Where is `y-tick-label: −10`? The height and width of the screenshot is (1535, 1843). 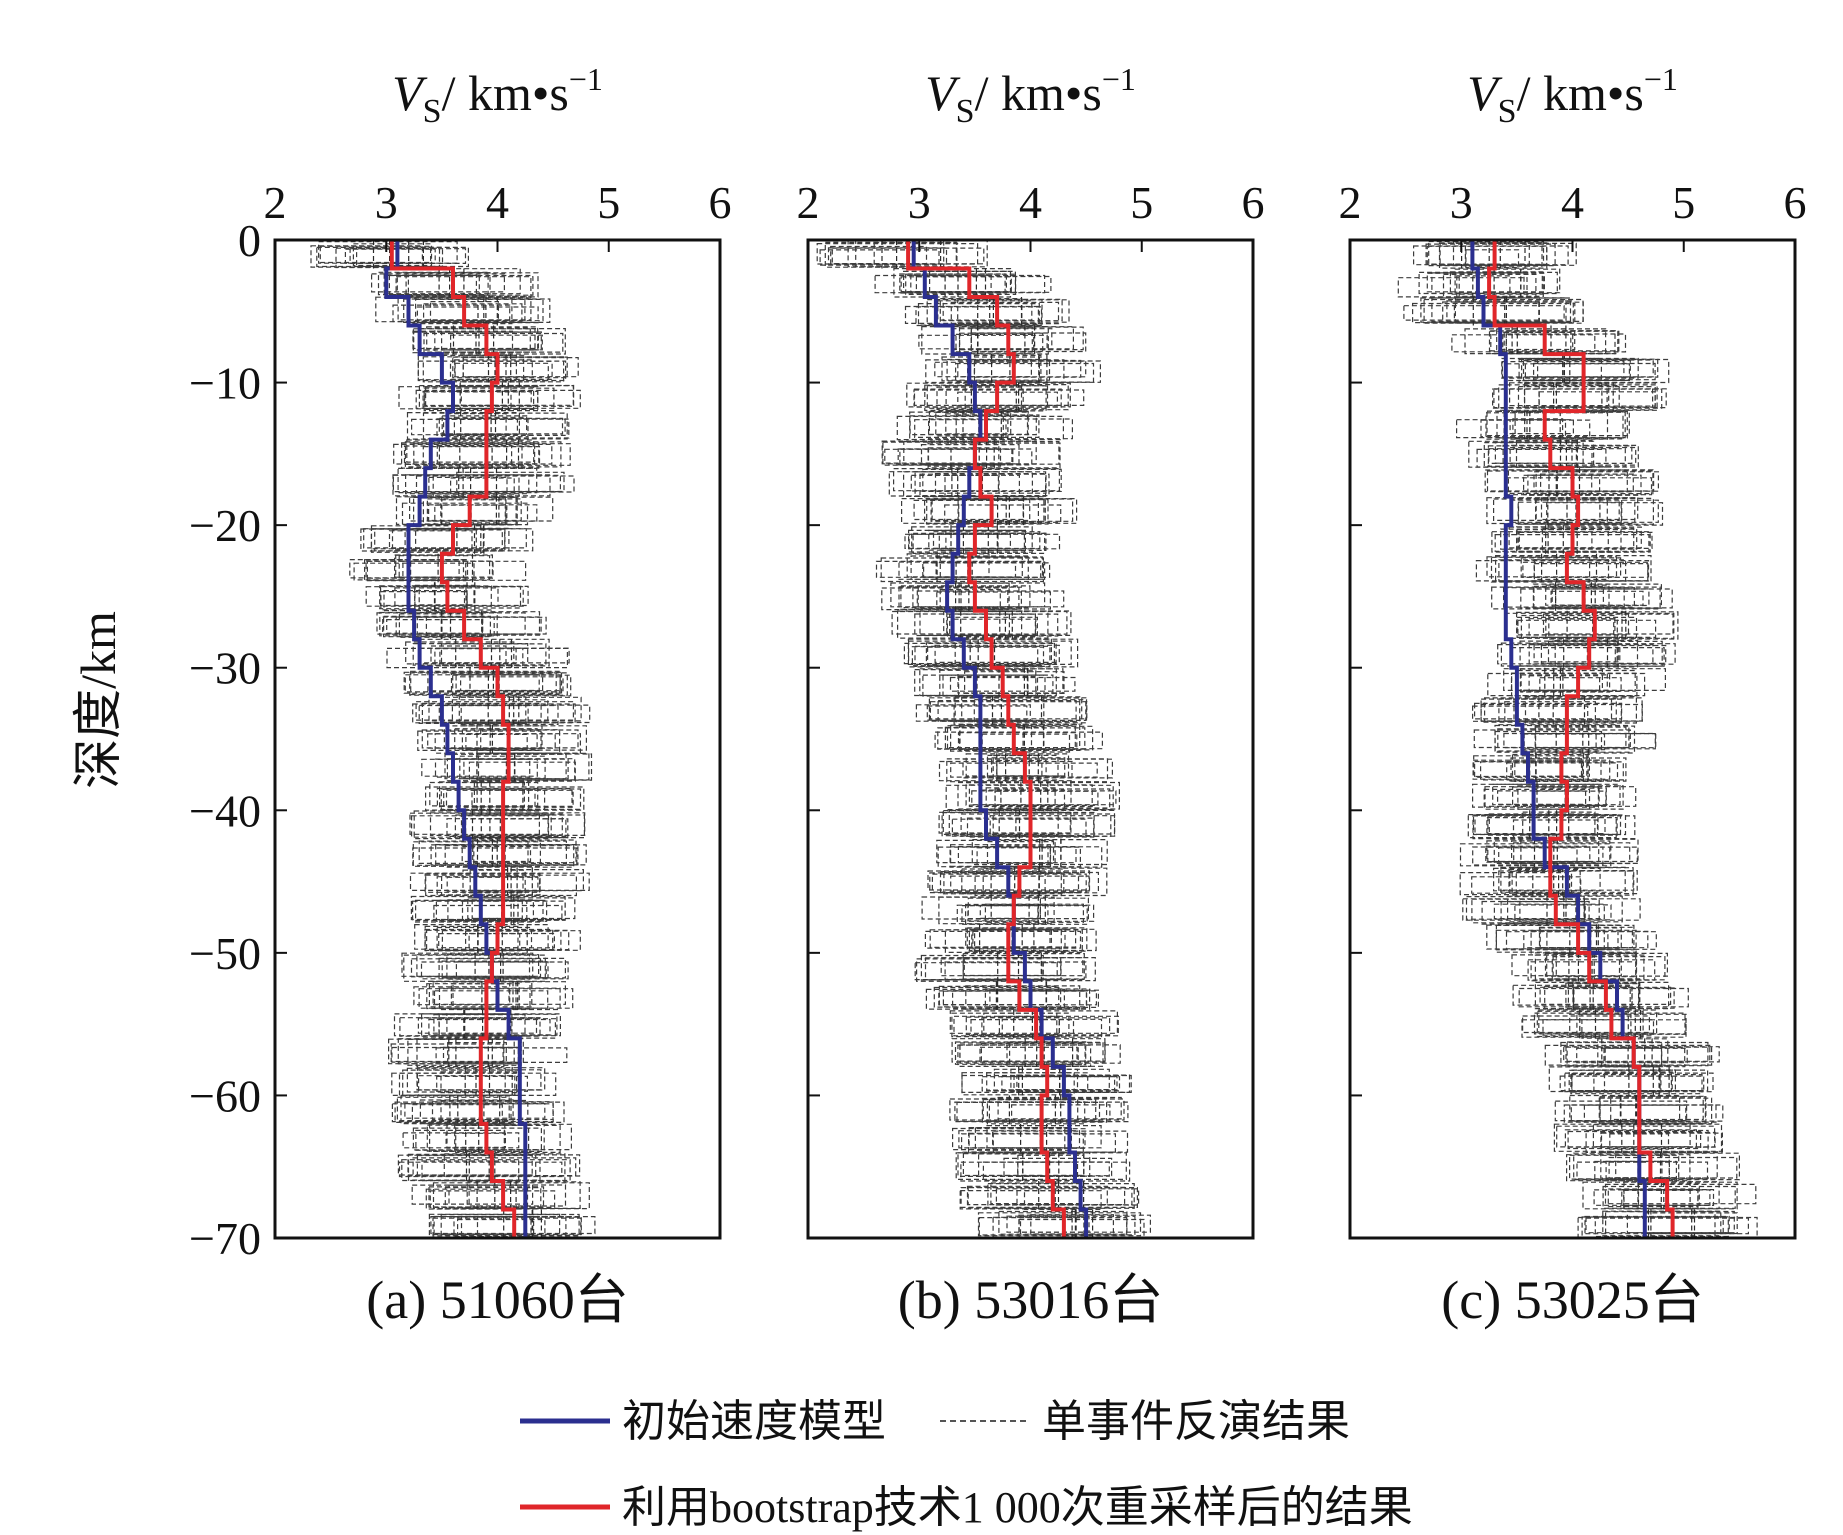 y-tick-label: −10 is located at coordinates (225, 383).